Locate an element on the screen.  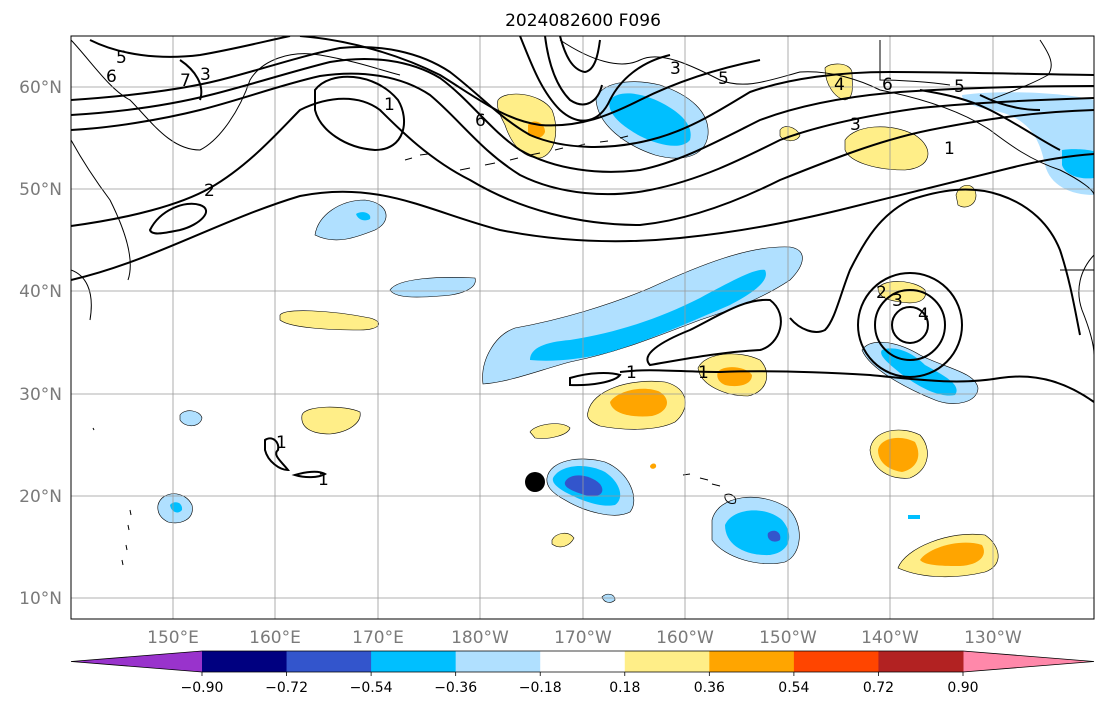
colorbar-extend-min is located at coordinates (136, 661).